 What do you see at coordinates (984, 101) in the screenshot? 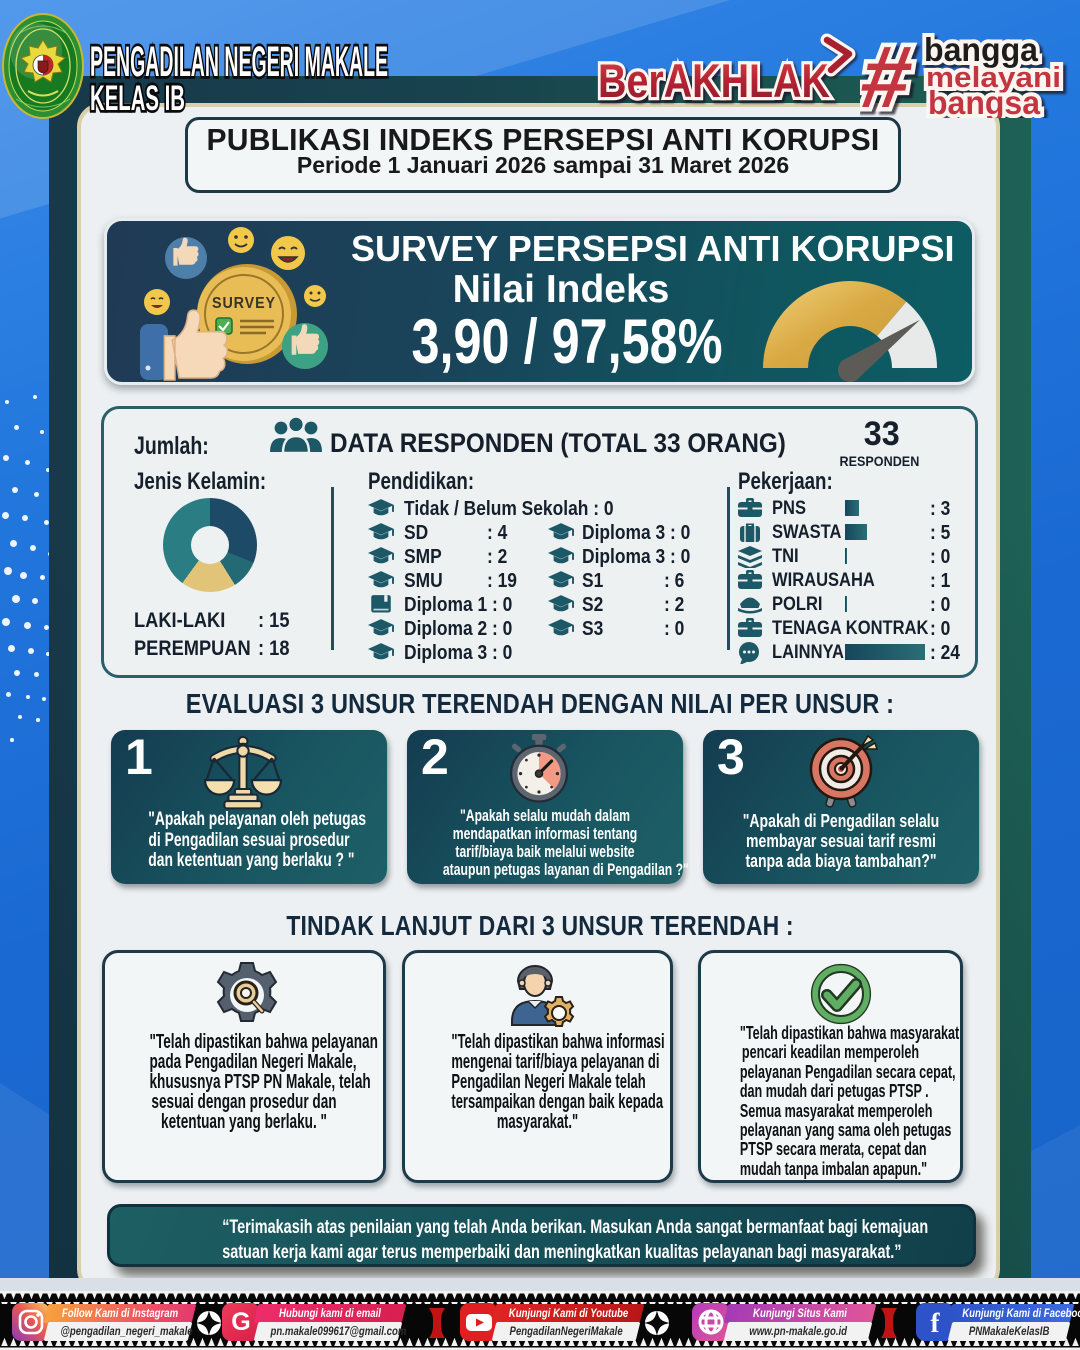
I see `svg-text: bangsa` at bounding box center [984, 101].